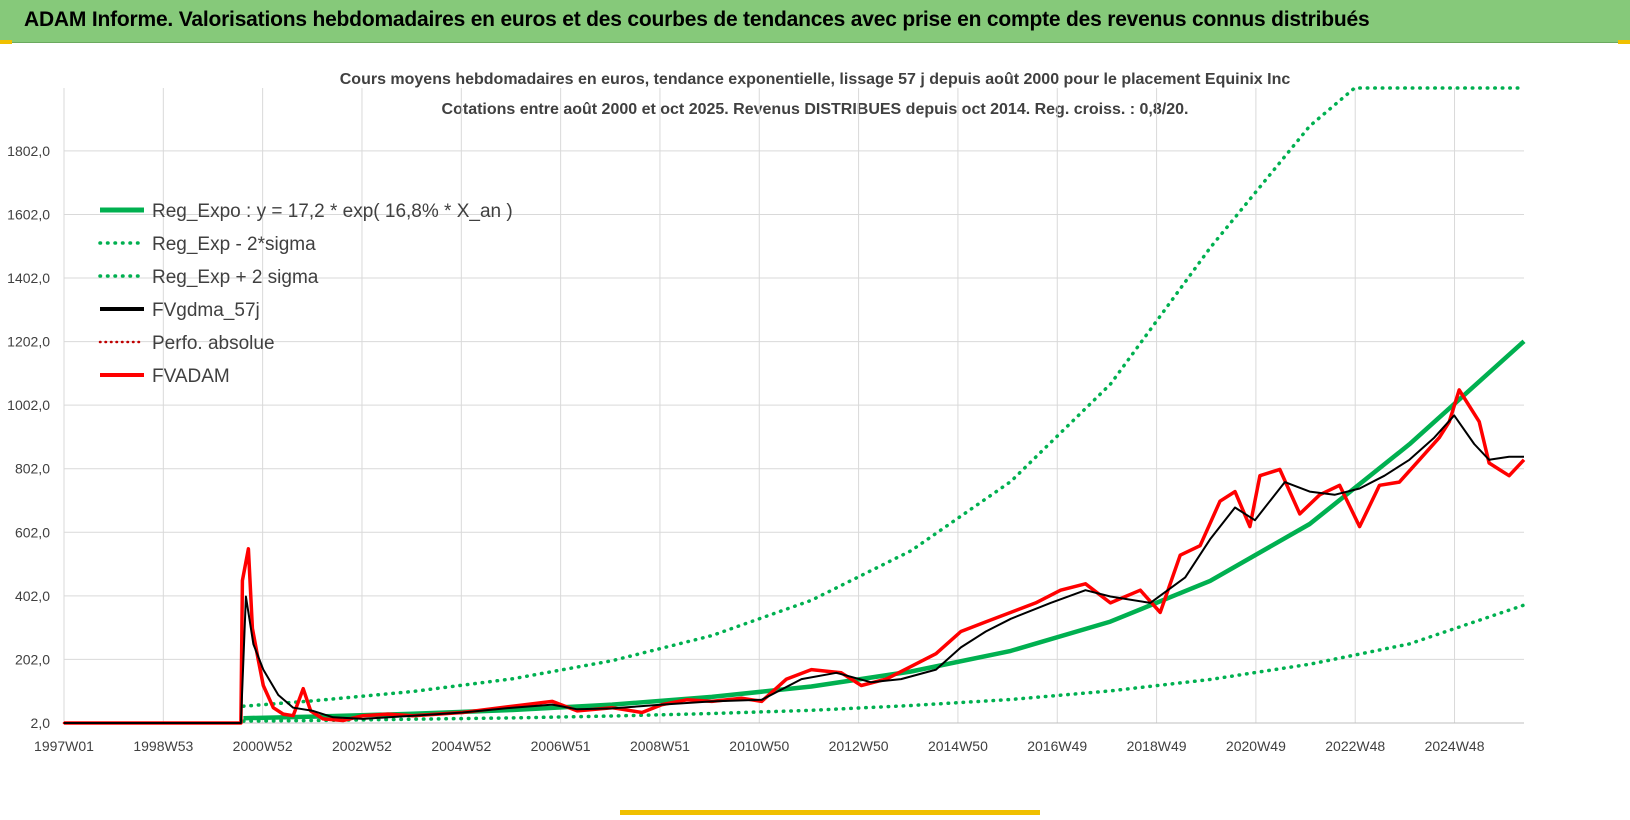  I want to click on x-tick-label: 2014W50, so click(958, 746).